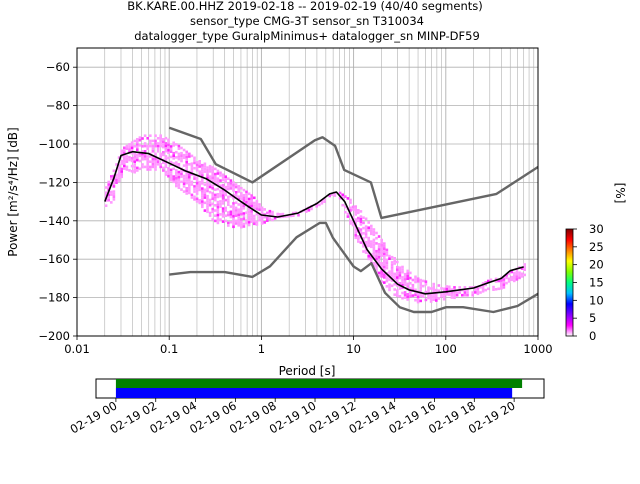  Describe the element at coordinates (54, 336) in the screenshot. I see `y-tick-label: −200` at that location.